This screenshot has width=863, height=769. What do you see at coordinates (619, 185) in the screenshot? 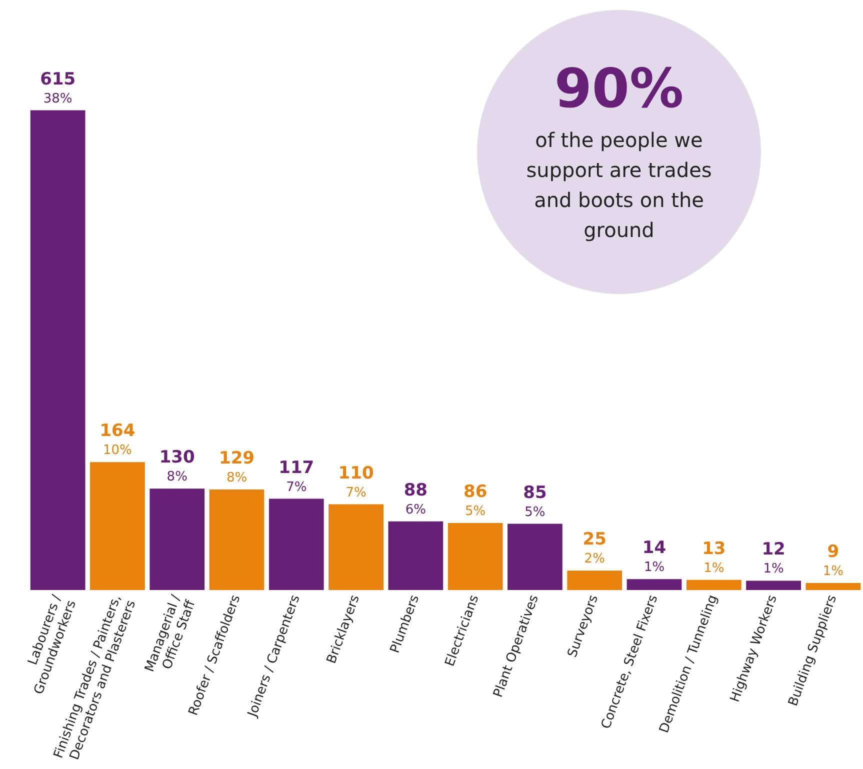
I see `annotation: of the people we support are trades and boots on the ground` at bounding box center [619, 185].